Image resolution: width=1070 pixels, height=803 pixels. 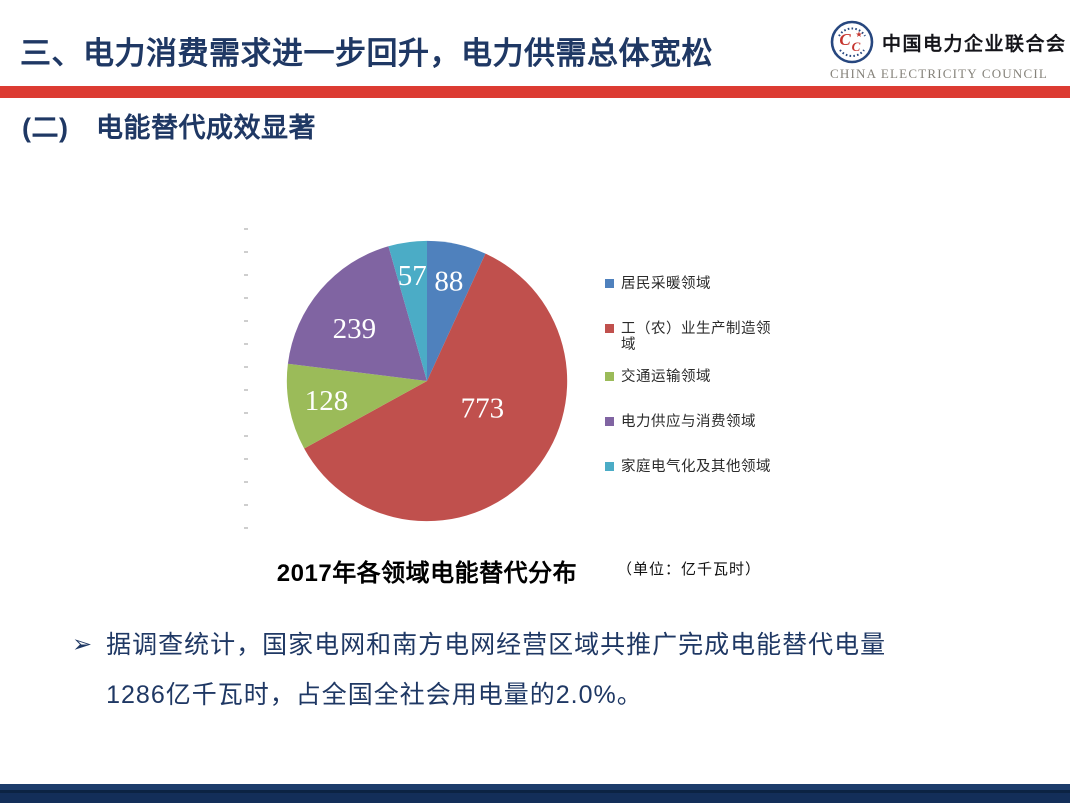 I want to click on legend-label: 交通运输领域, so click(x=666, y=377).